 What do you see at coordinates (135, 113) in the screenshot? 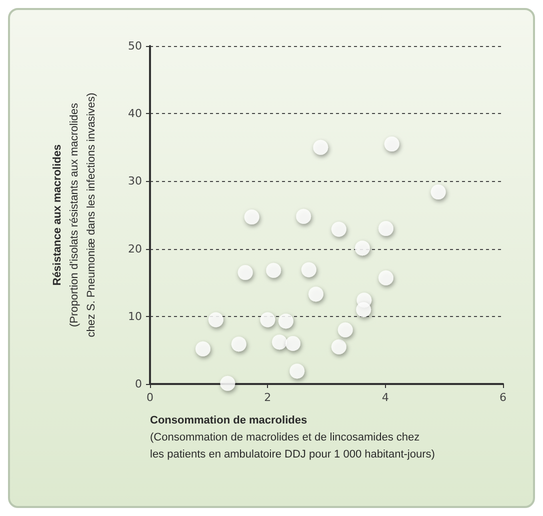
I see `y-tick-label: 40` at bounding box center [135, 113].